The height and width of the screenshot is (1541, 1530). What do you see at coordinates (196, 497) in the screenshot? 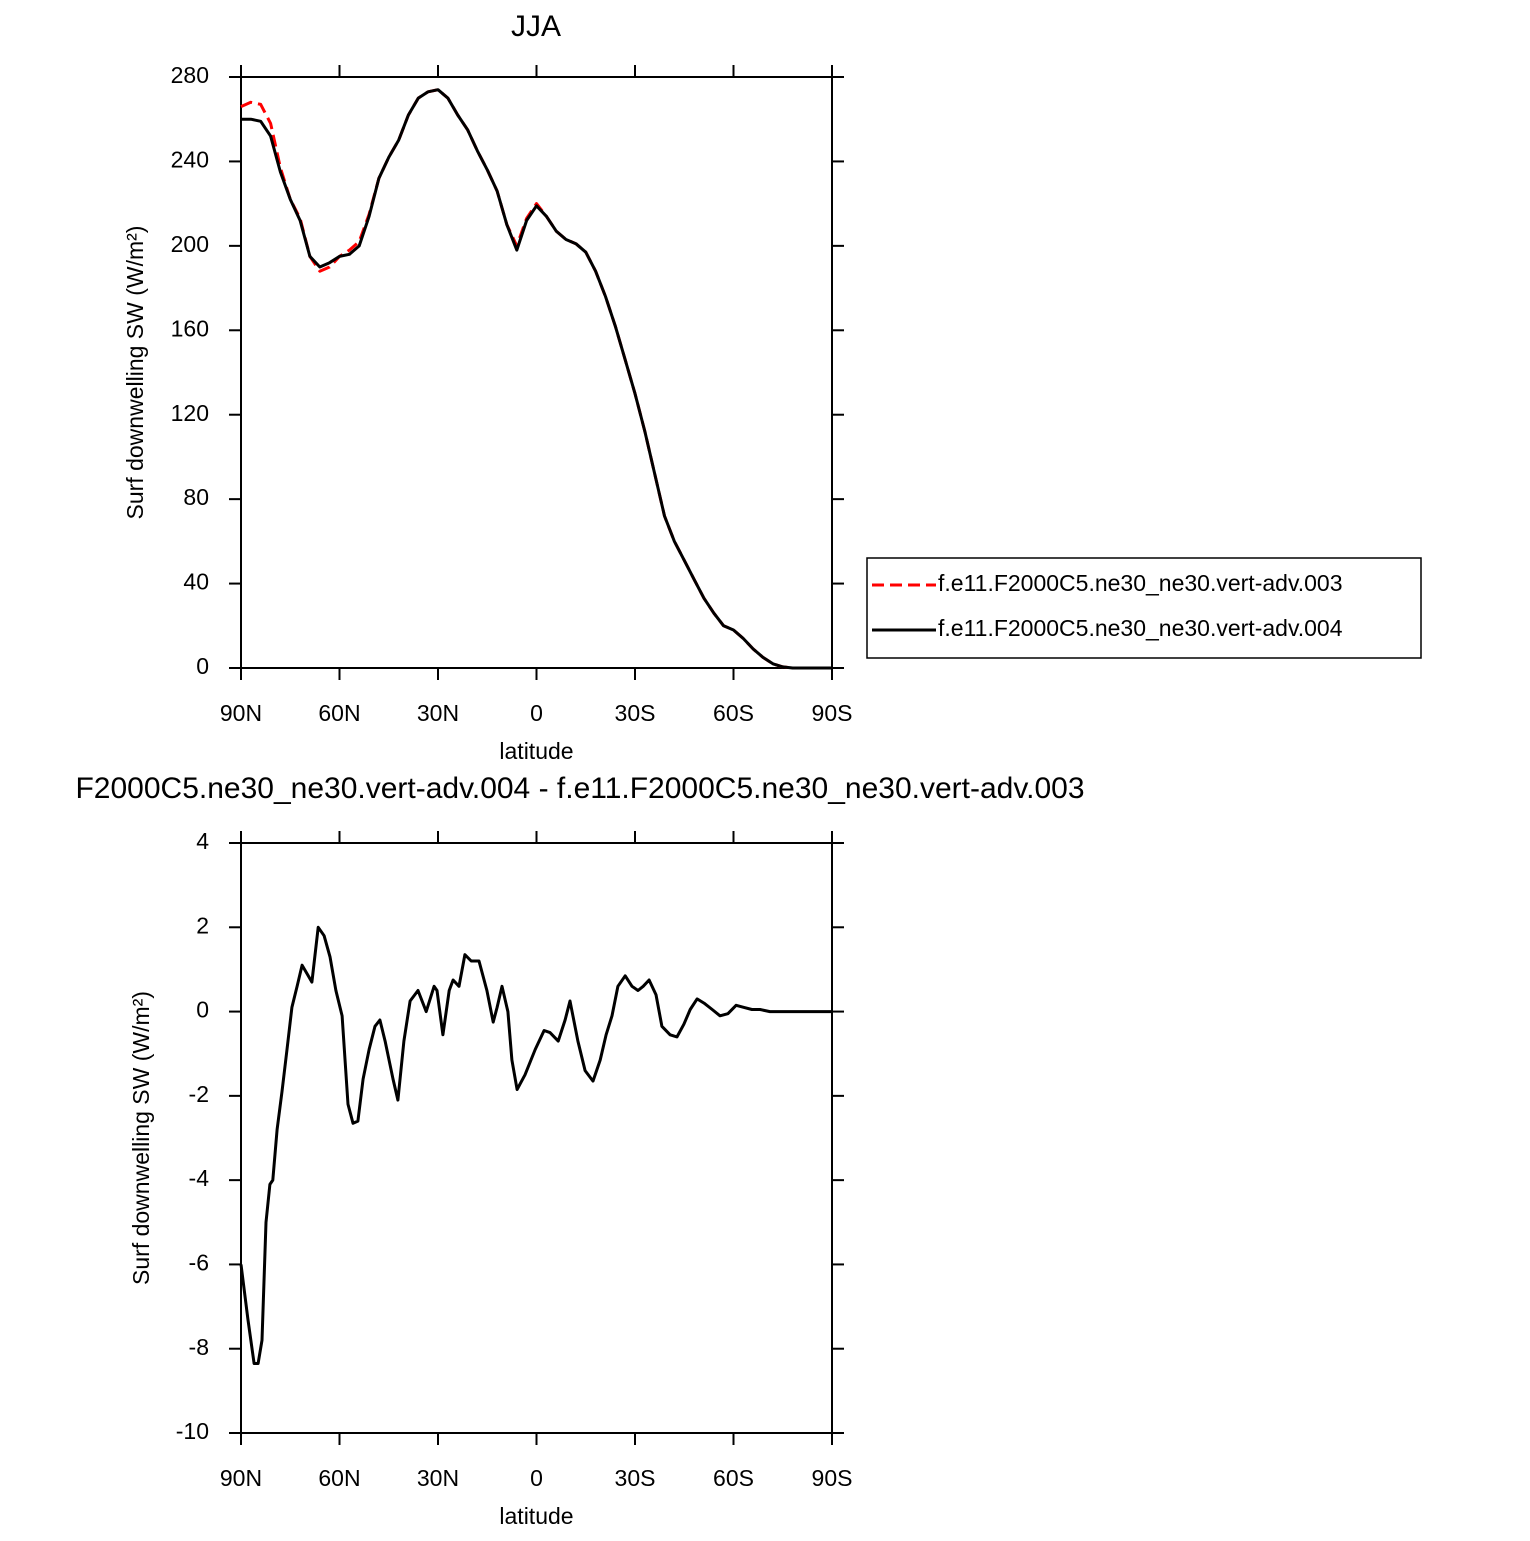
I see `y-tick-label: 80` at bounding box center [196, 497].